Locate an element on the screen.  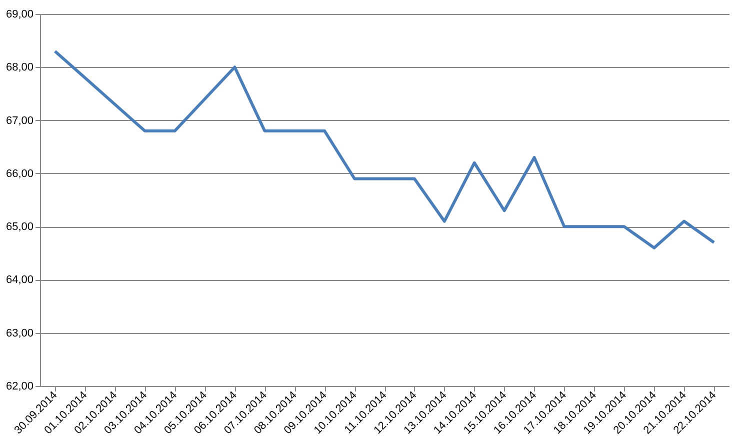
y-tick-label: 66,00 is located at coordinates (20, 174).